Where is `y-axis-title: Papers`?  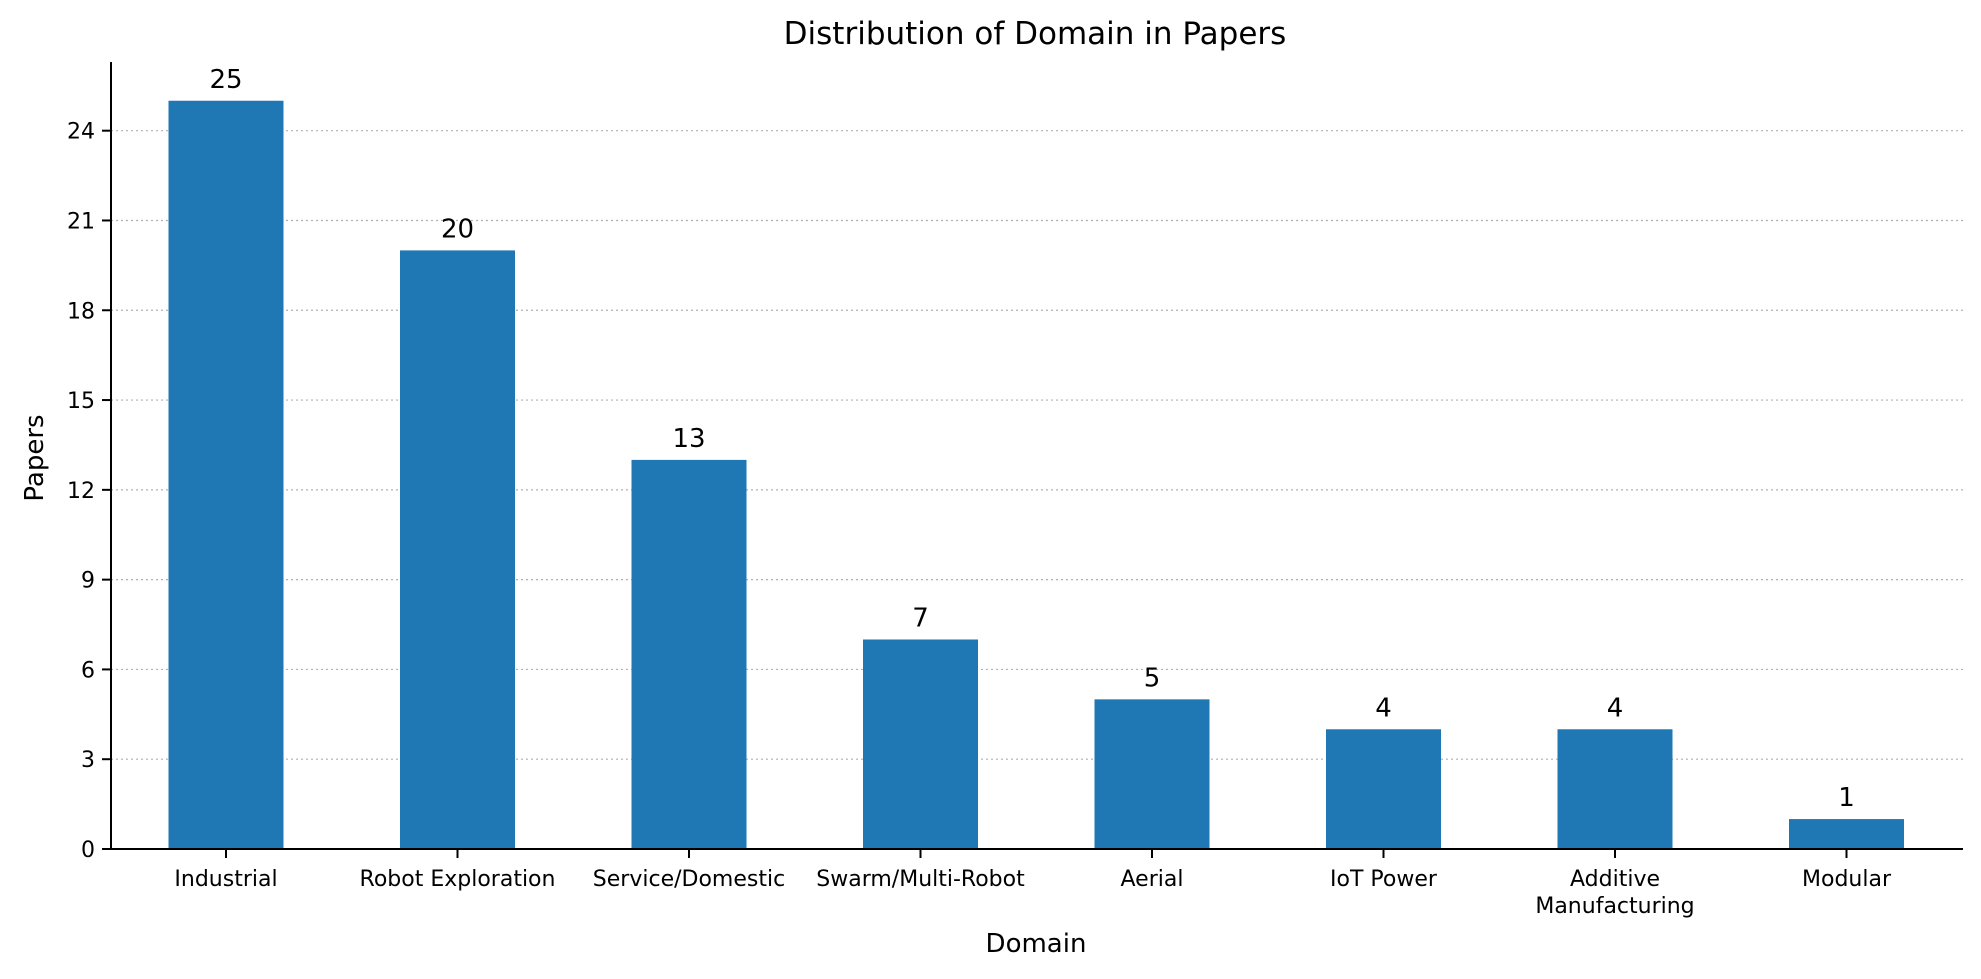 y-axis-title: Papers is located at coordinates (35, 457).